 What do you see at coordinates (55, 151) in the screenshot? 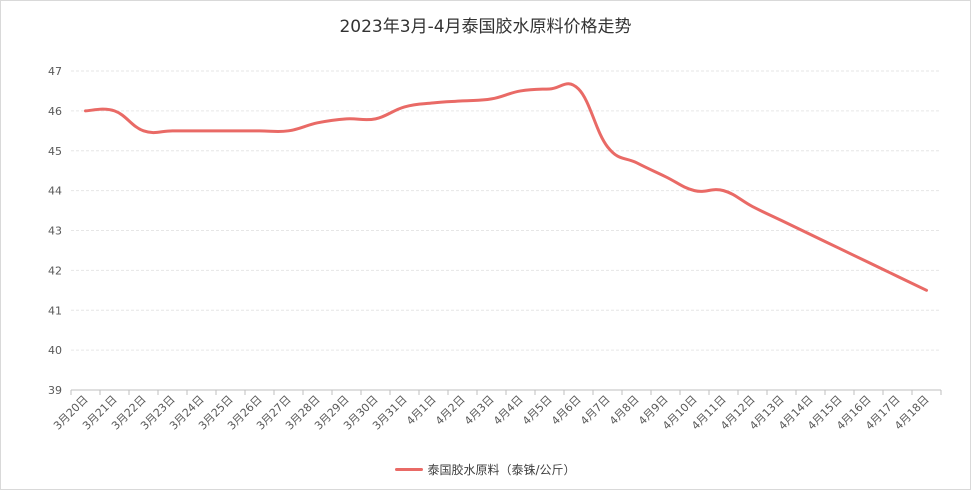
I see `y-tick-label: 45` at bounding box center [55, 151].